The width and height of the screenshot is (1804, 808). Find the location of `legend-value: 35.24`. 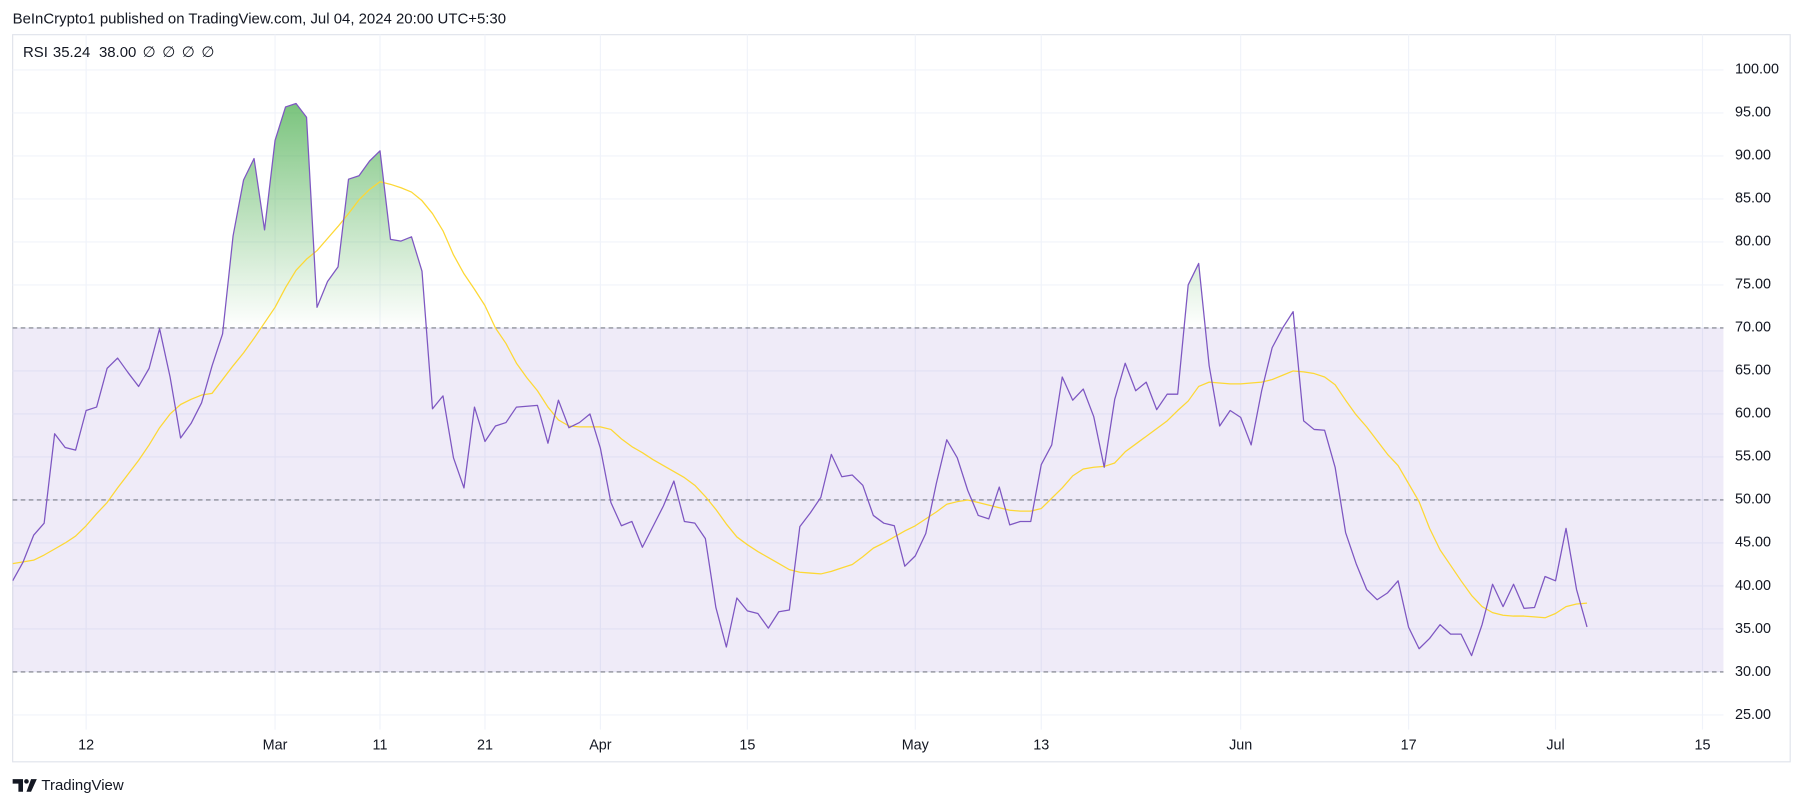

legend-value: 35.24 is located at coordinates (71, 52).